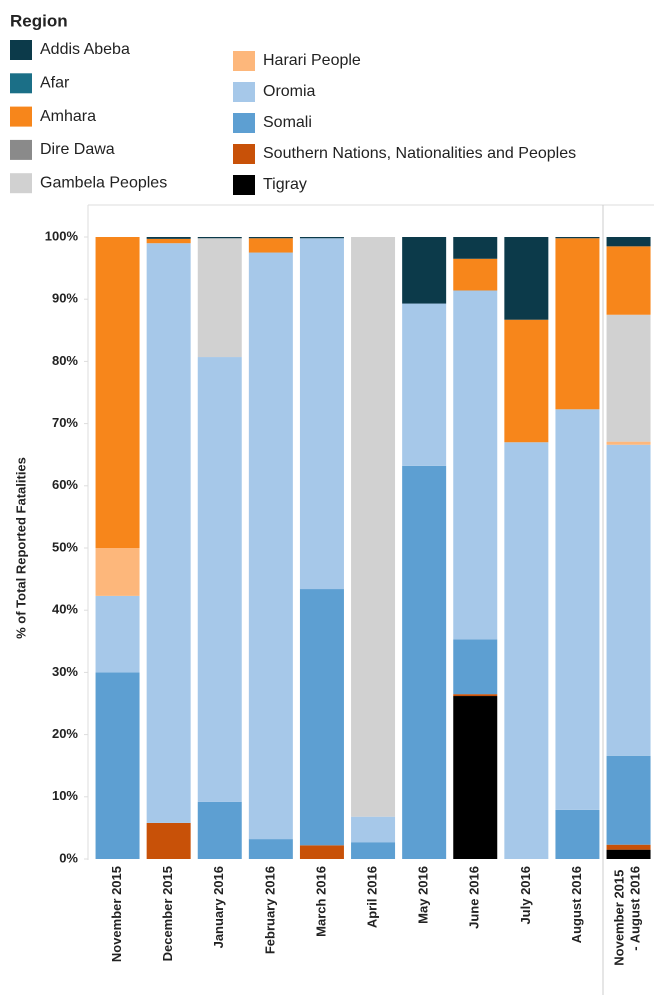  What do you see at coordinates (77, 149) in the screenshot?
I see `legend-label: Dire Dawa` at bounding box center [77, 149].